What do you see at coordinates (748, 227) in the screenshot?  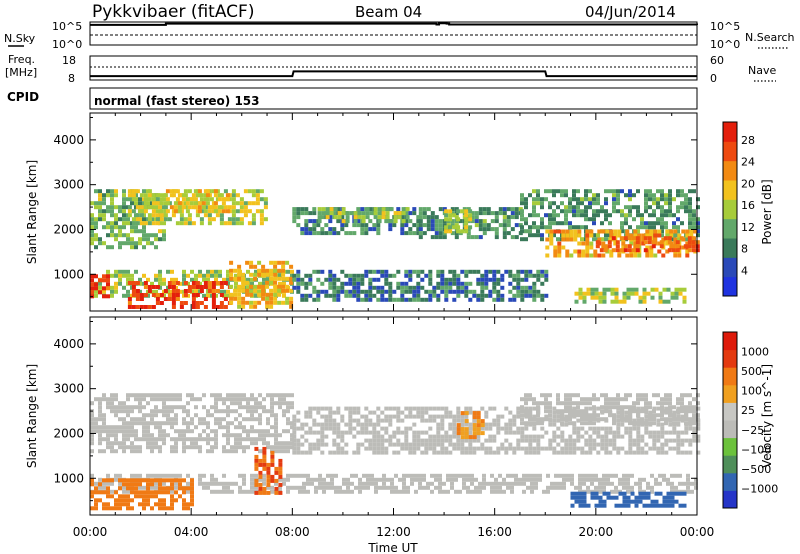 I see `colorbar-tick-label: 12` at bounding box center [748, 227].